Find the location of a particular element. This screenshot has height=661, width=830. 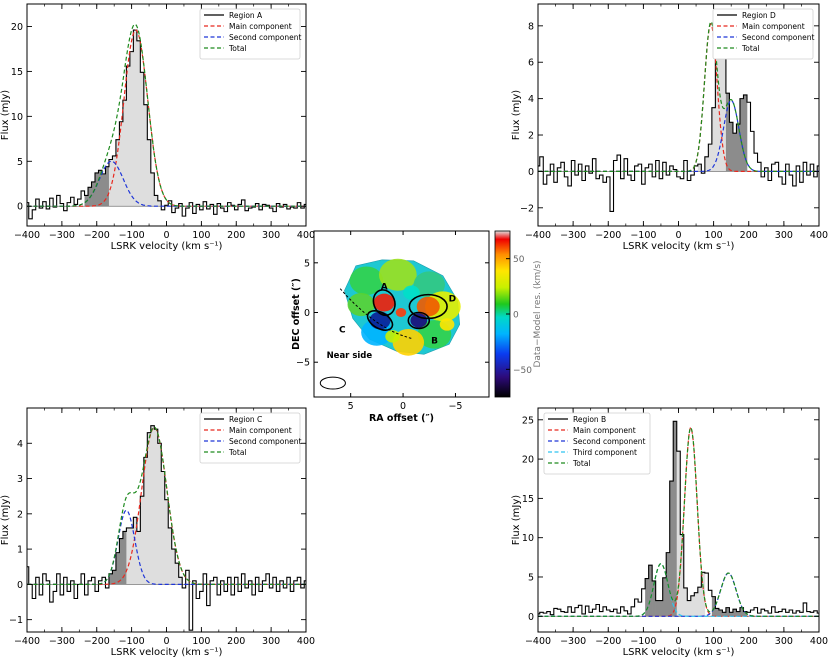

x-tick-label: −100 is located at coordinates (132, 641).